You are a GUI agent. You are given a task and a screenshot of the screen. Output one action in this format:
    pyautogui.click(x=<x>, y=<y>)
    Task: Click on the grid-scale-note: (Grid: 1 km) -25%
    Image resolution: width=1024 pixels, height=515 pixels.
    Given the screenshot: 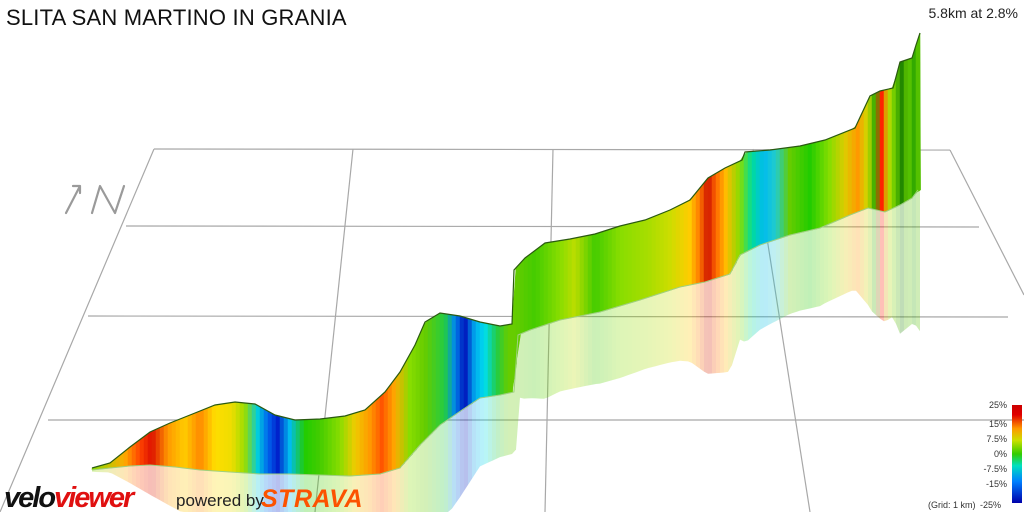 What is the action you would take?
    pyautogui.click(x=964, y=505)
    